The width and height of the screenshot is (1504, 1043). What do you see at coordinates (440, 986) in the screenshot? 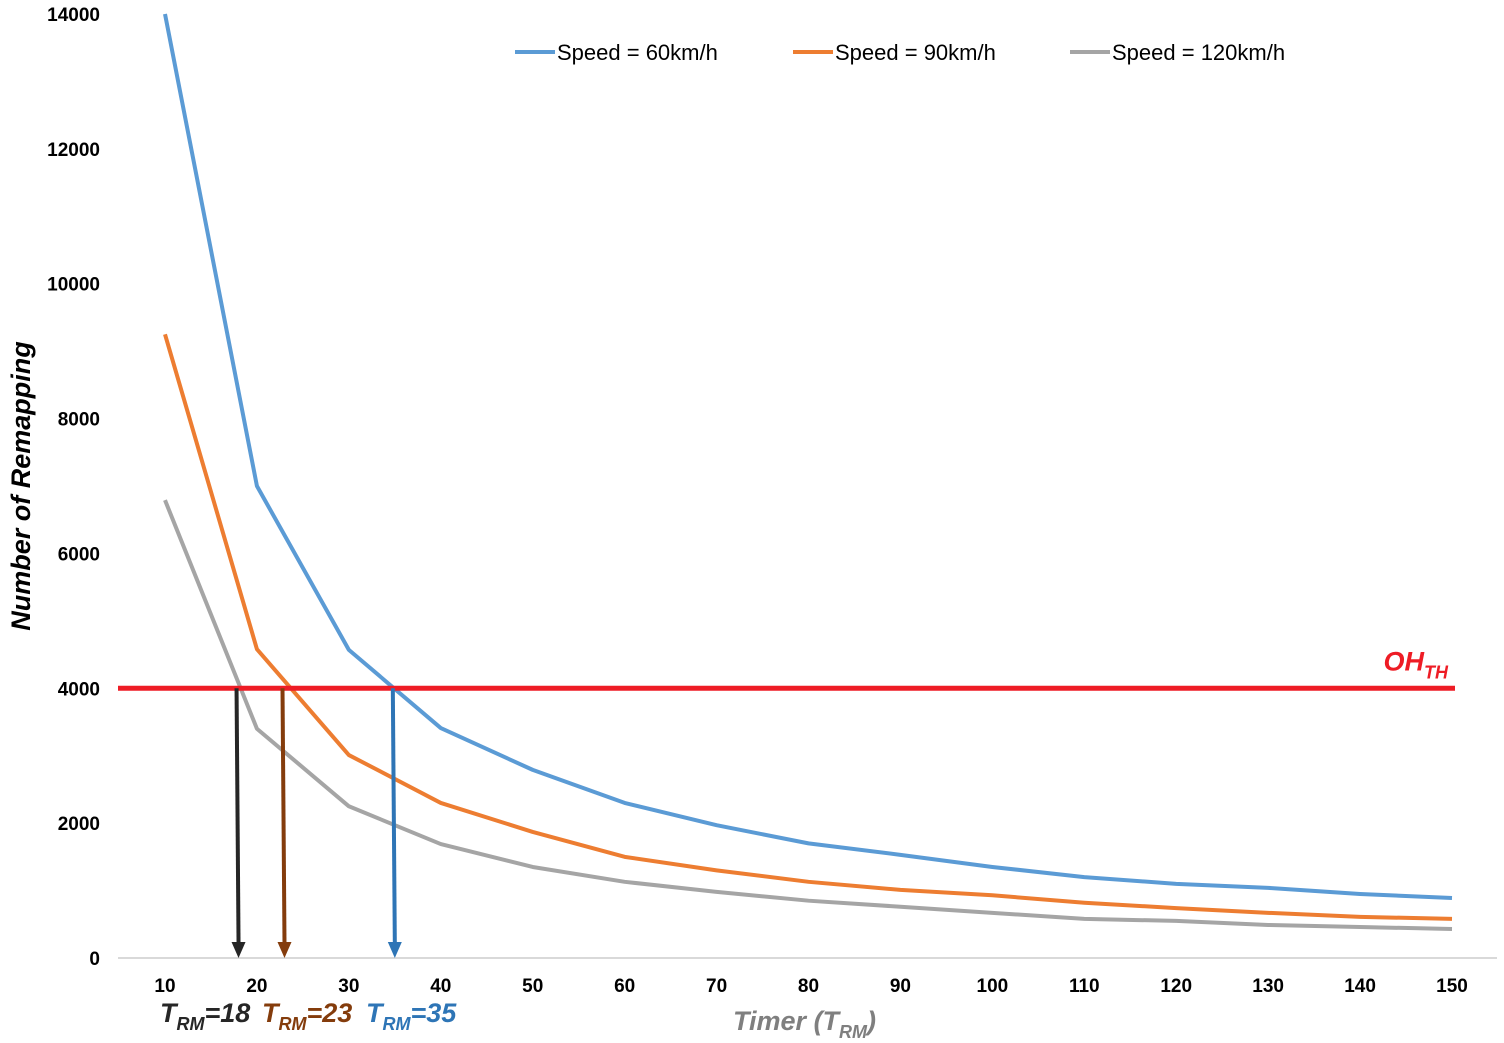
I see `x-tick-label: 40` at bounding box center [440, 986].